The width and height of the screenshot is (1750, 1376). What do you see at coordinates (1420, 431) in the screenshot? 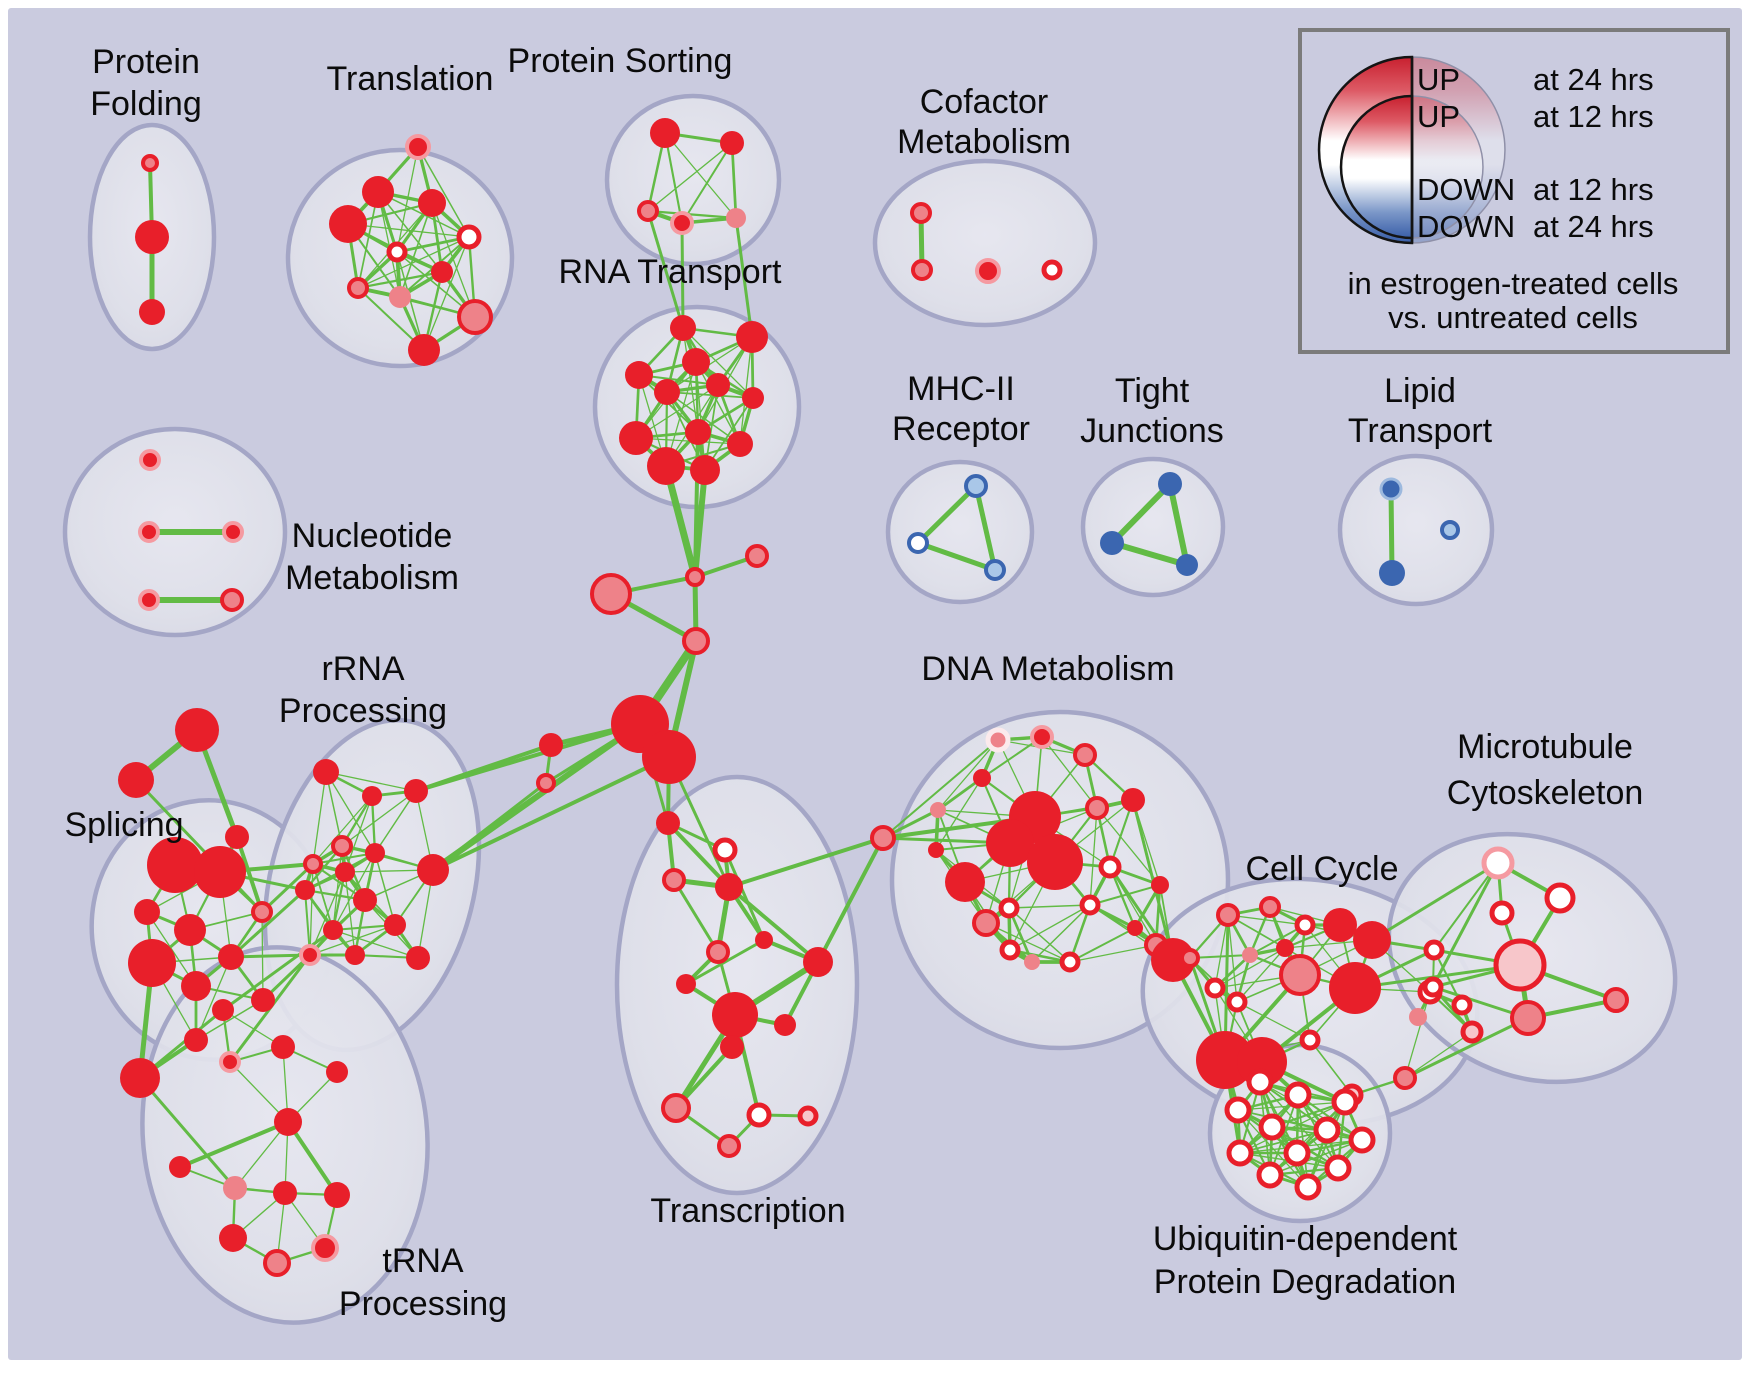
I see `cluster-label-lp: Transport` at bounding box center [1420, 431].